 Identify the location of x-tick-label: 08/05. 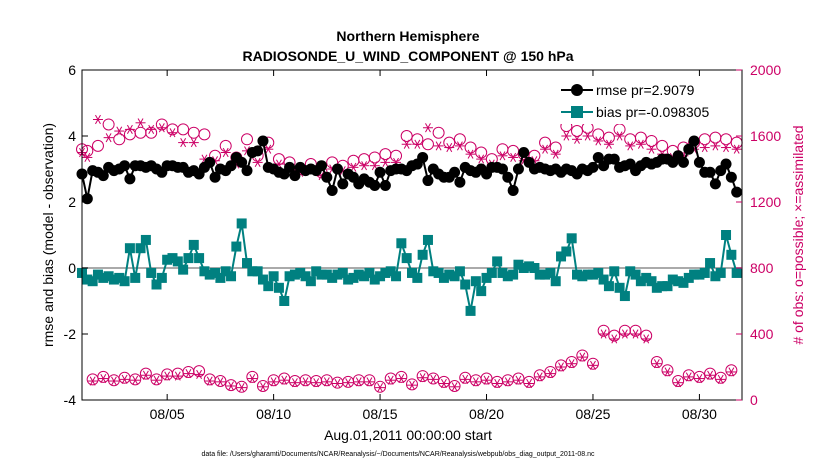
(167, 414).